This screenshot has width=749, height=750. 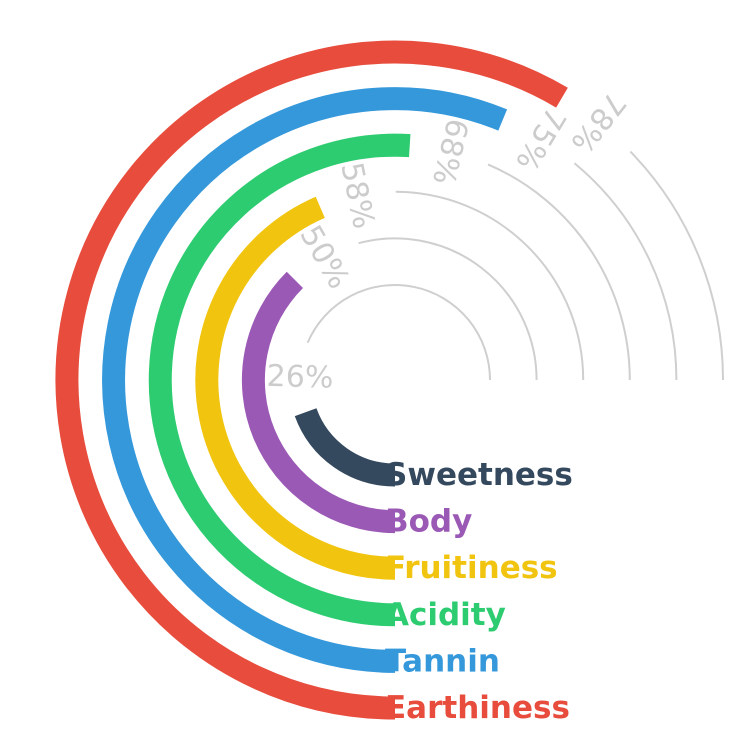 What do you see at coordinates (676, 265) in the screenshot?
I see `track-earthiness` at bounding box center [676, 265].